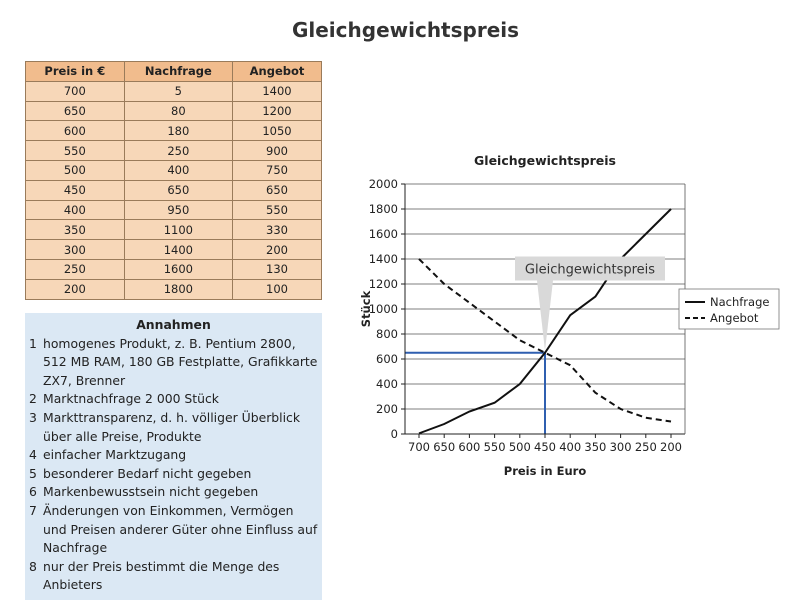 The image size is (811, 612). I want to click on y-tick-label: 2000, so click(383, 184).